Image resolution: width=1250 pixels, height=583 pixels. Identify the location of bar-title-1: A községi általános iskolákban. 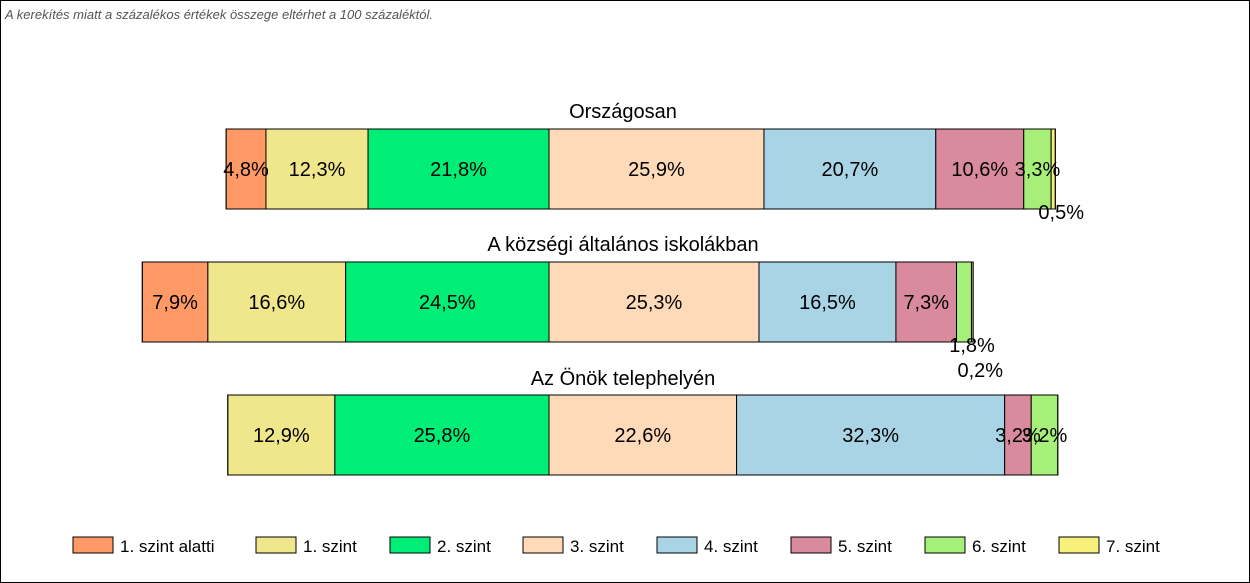
(622, 245).